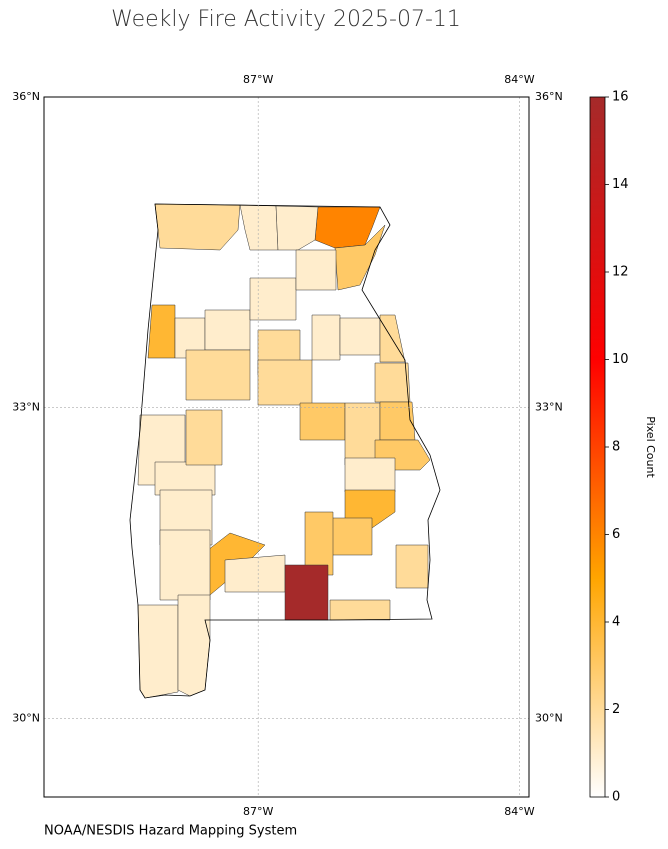 The width and height of the screenshot is (668, 849). I want to click on colorbar-tick-label: 10, so click(620, 359).